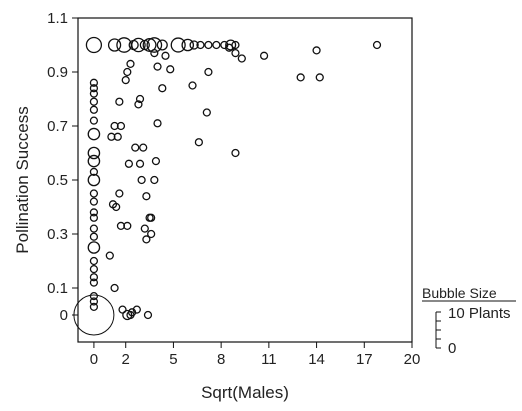 The height and width of the screenshot is (411, 522). What do you see at coordinates (479, 313) in the screenshot?
I see `legend-max-label: 10 Plants` at bounding box center [479, 313].